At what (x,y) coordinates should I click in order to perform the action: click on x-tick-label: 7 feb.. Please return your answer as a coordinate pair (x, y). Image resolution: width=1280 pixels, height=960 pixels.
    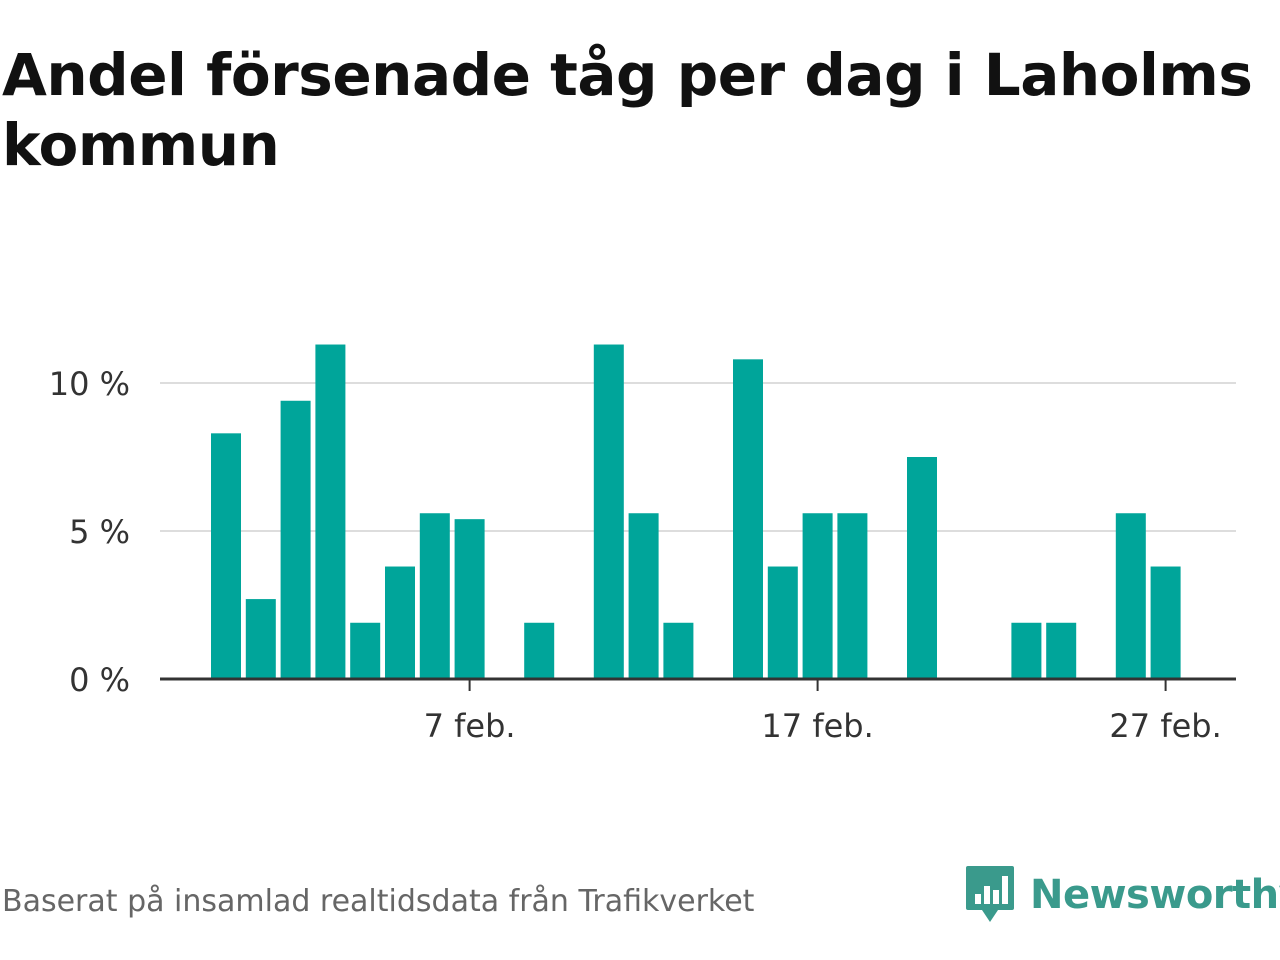
    Looking at the image, I should click on (470, 726).